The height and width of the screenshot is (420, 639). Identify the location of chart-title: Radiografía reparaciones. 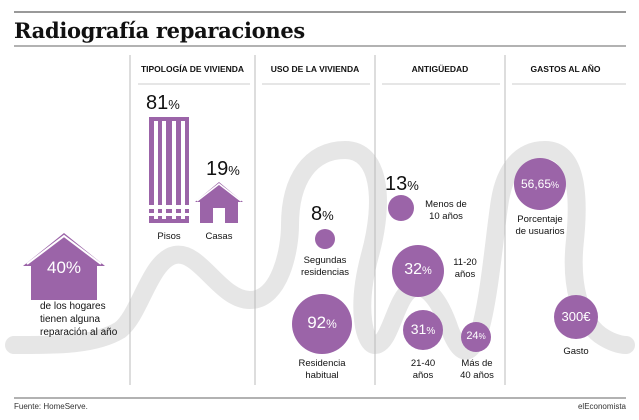
(159, 30).